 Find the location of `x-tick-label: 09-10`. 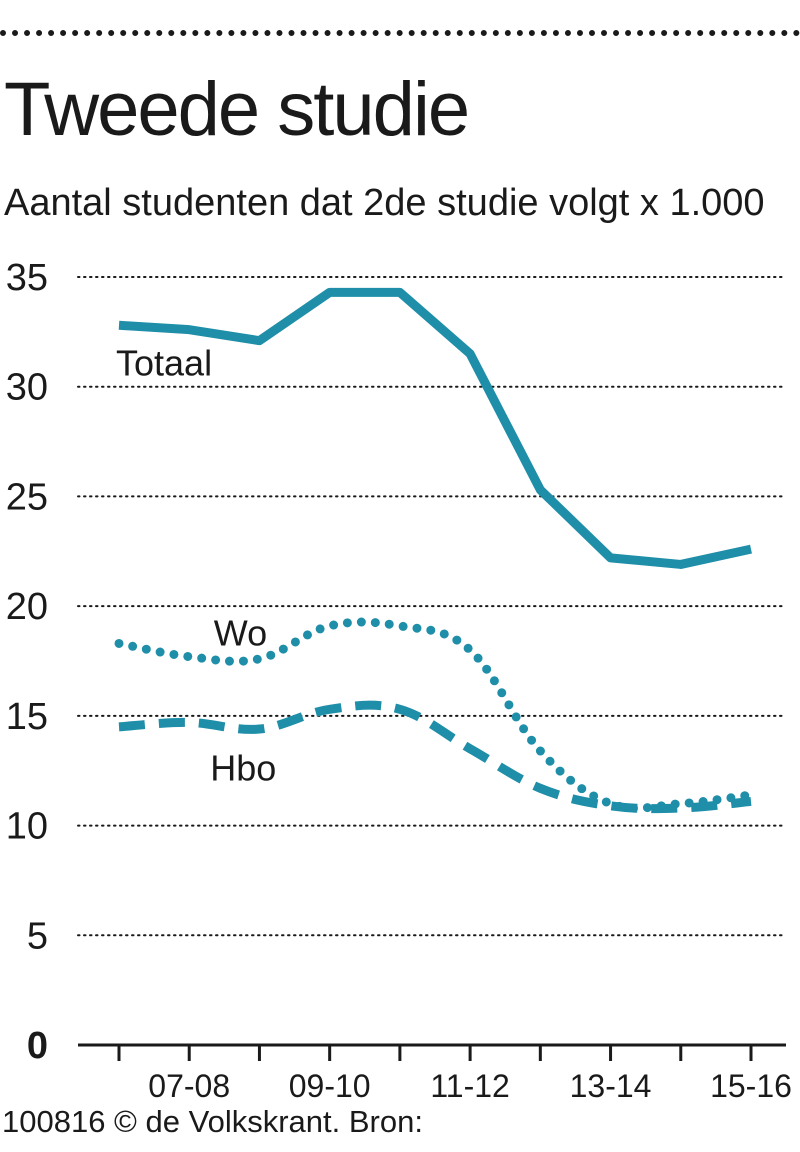

x-tick-label: 09-10 is located at coordinates (330, 1086).